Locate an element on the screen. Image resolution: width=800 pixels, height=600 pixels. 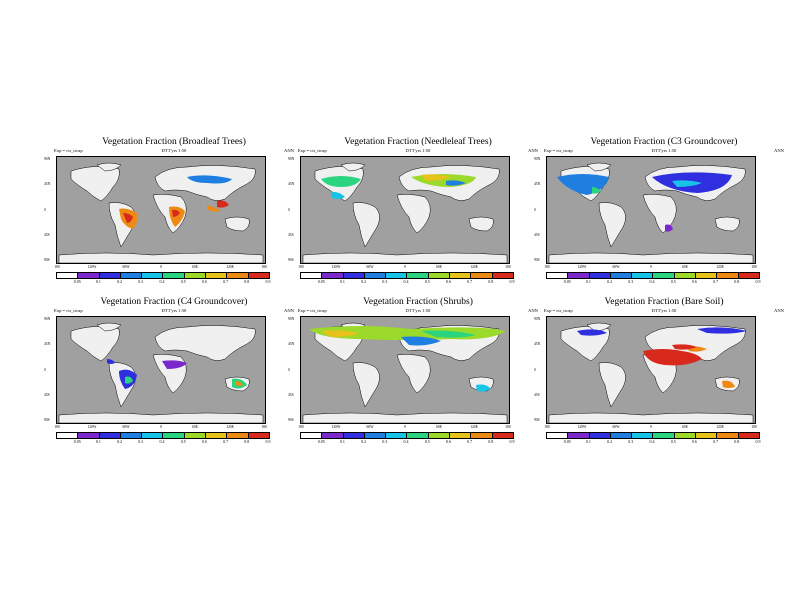
land-masses is located at coordinates (651, 372).